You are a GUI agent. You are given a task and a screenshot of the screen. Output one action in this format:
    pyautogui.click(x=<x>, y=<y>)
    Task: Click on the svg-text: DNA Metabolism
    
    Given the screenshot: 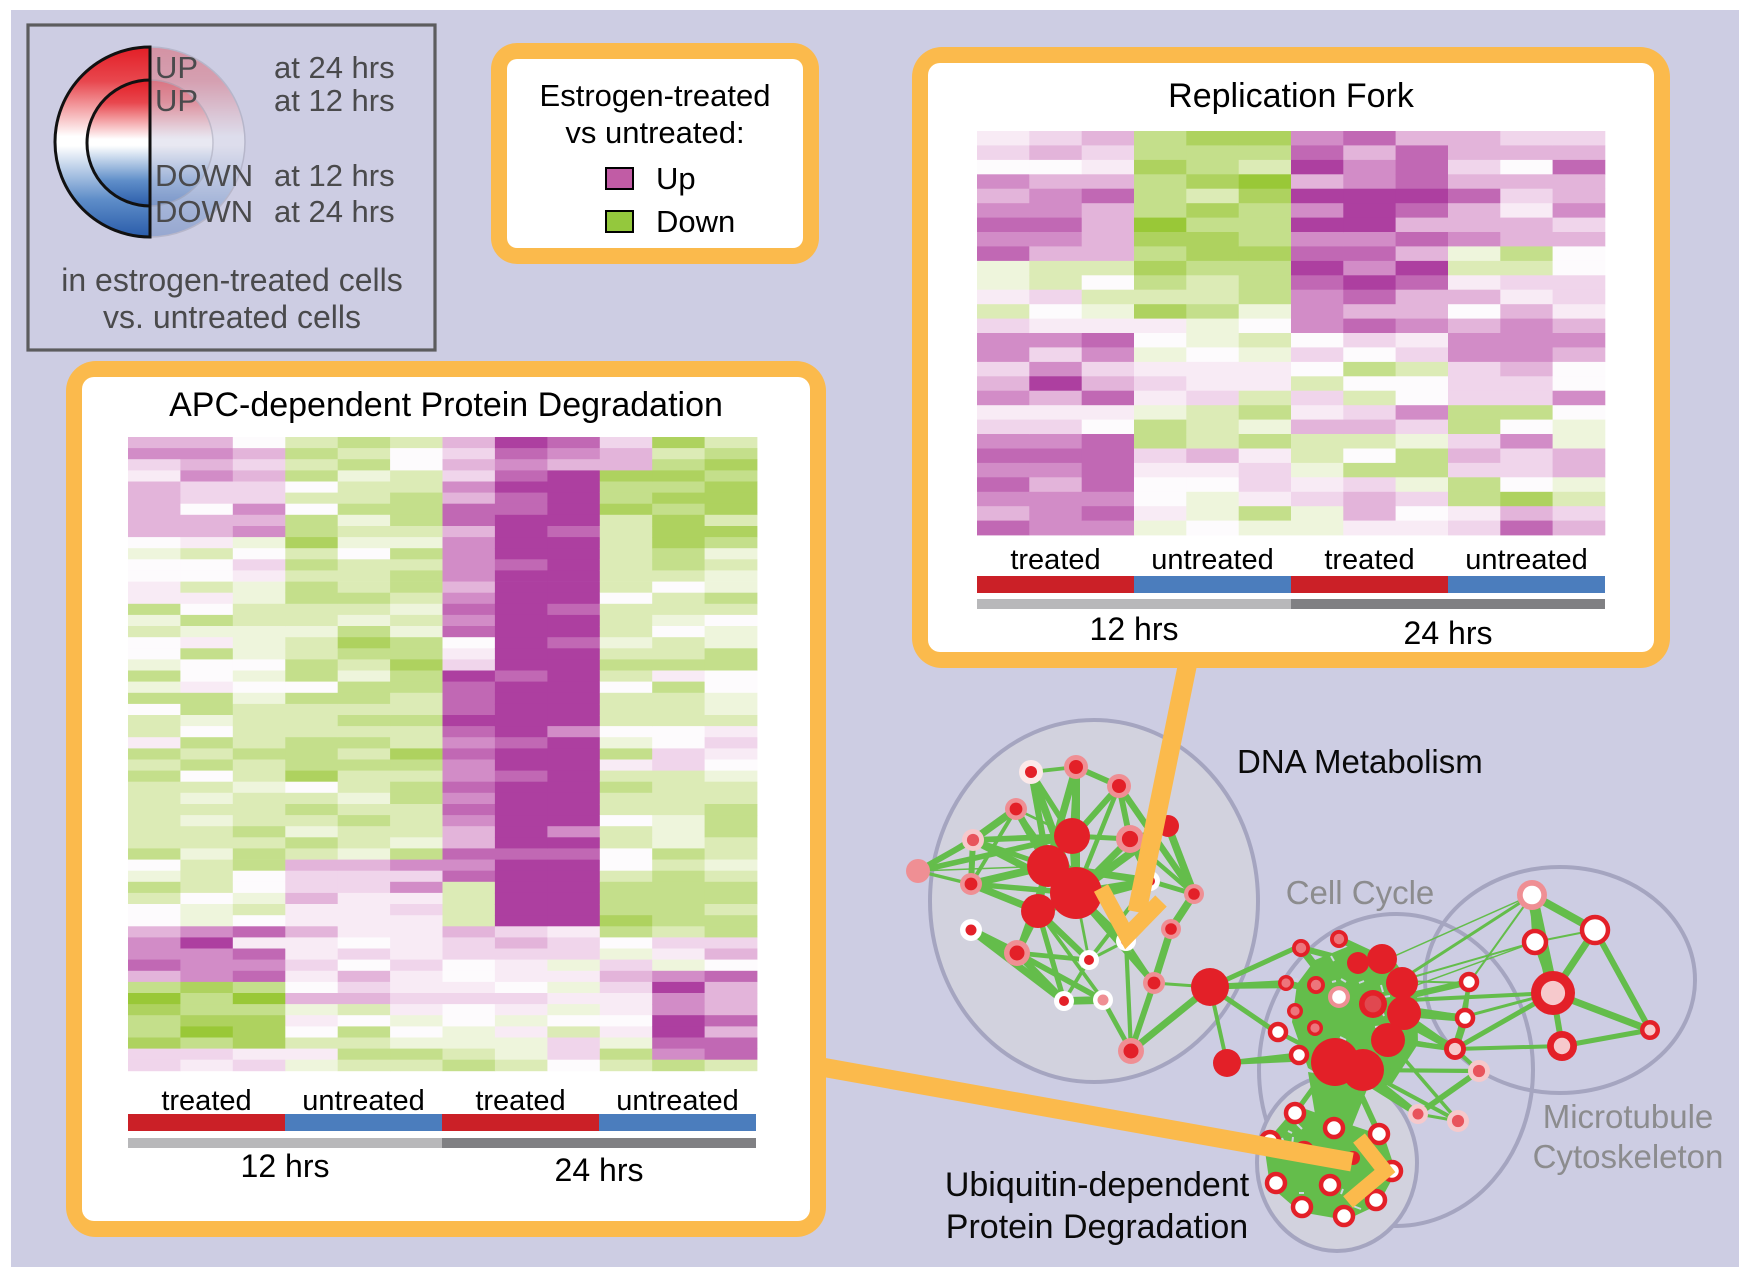 What is the action you would take?
    pyautogui.click(x=1360, y=761)
    